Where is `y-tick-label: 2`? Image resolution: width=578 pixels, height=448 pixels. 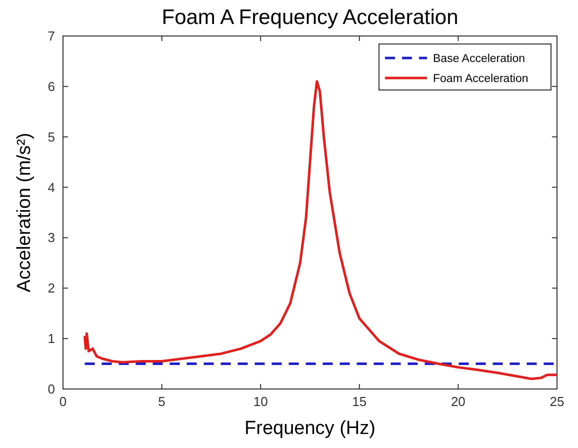
y-tick-label: 2 is located at coordinates (51, 288).